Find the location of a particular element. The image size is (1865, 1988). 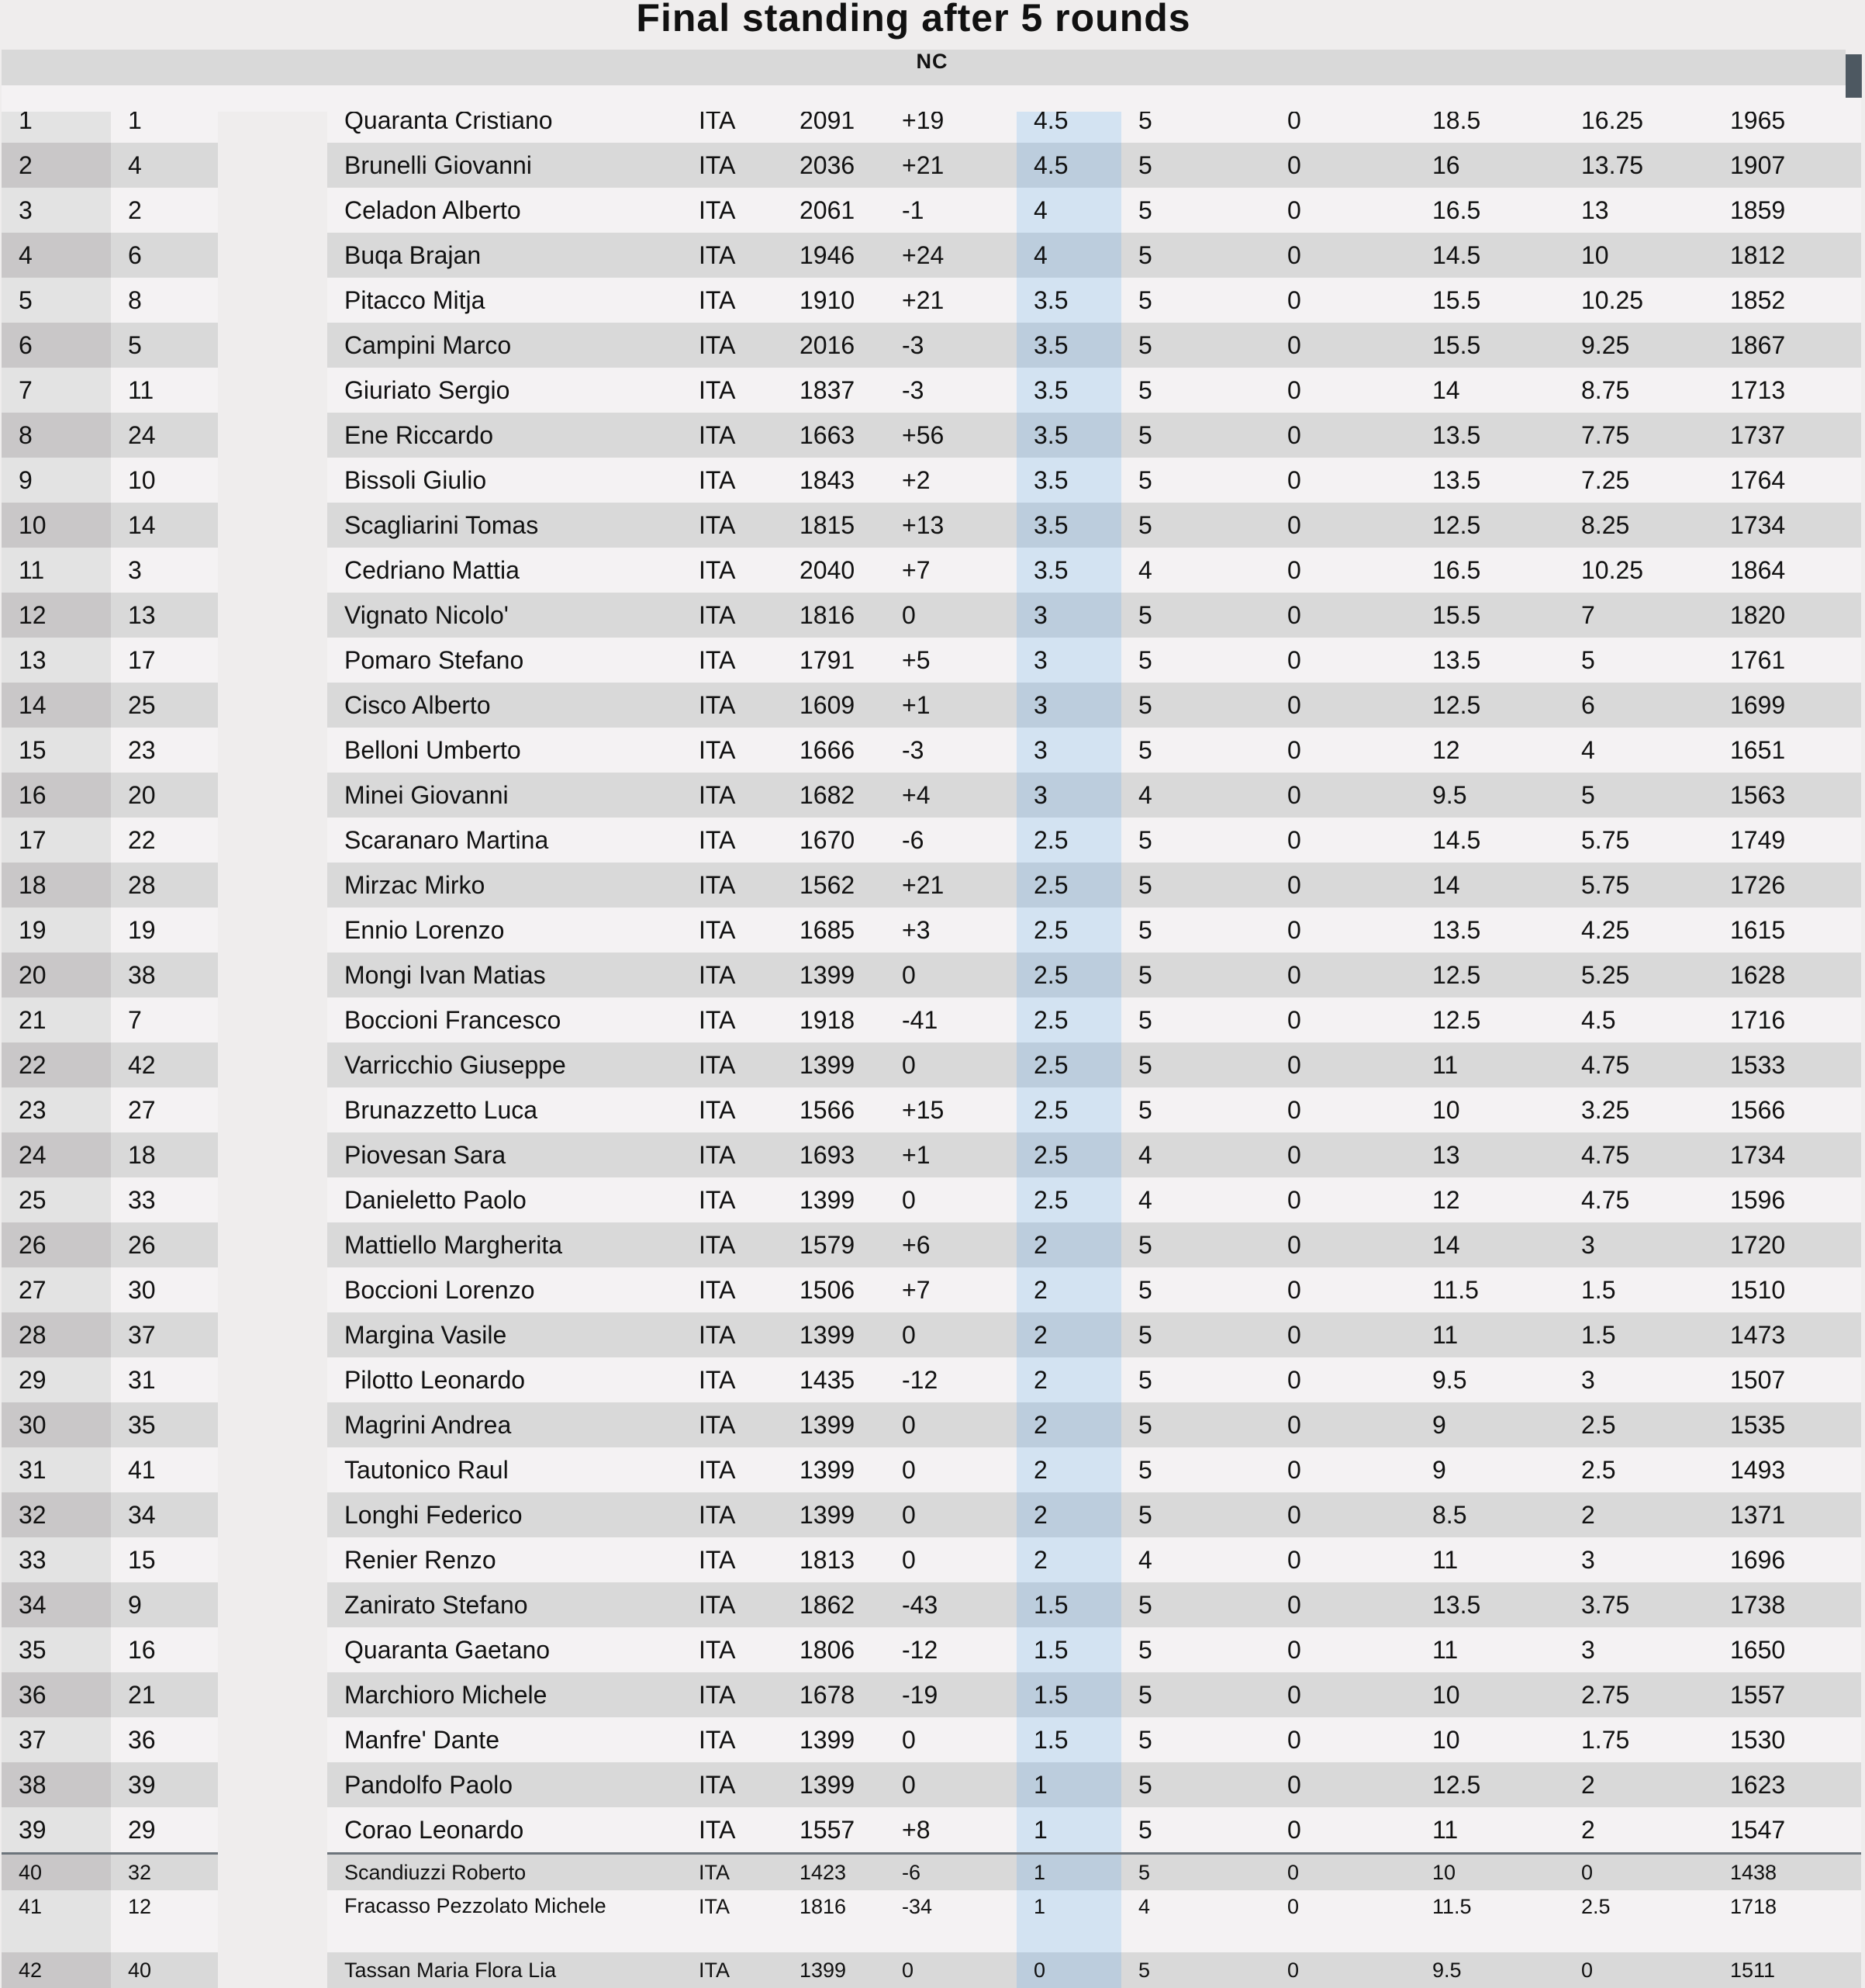

cell-sb: 4.75 is located at coordinates (1638, 1064).